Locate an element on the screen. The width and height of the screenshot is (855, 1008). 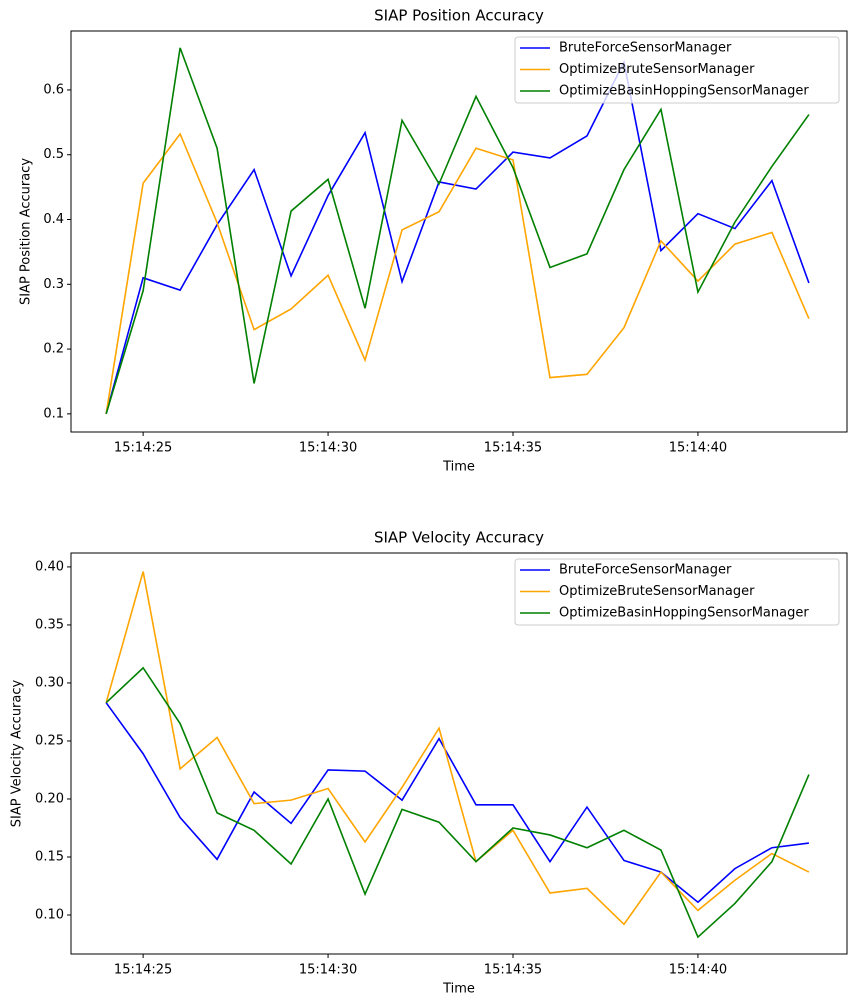
y-tick-label: 0.6 is located at coordinates (53, 89).